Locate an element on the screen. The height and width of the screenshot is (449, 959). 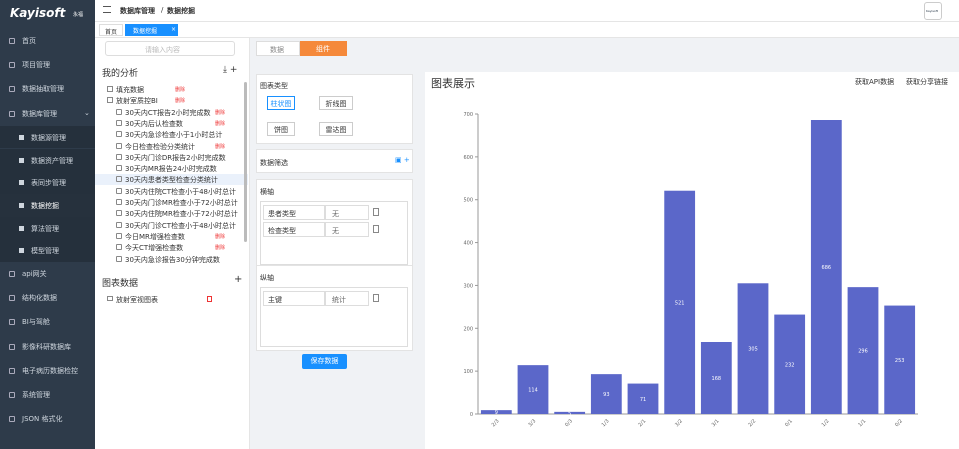
tree-node: 放射室质控BI 删除 is located at coordinates (171, 100).